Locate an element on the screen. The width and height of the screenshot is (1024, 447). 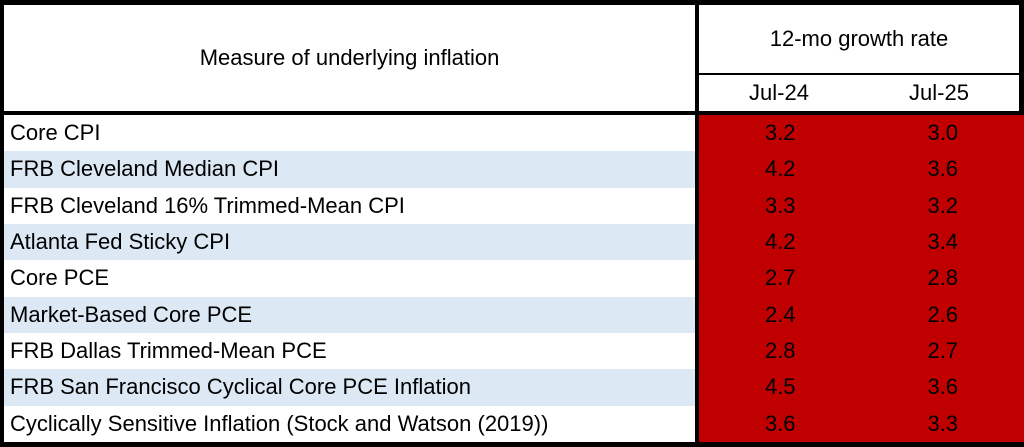
row-label: Market-Based Core PCE is located at coordinates (351, 314).